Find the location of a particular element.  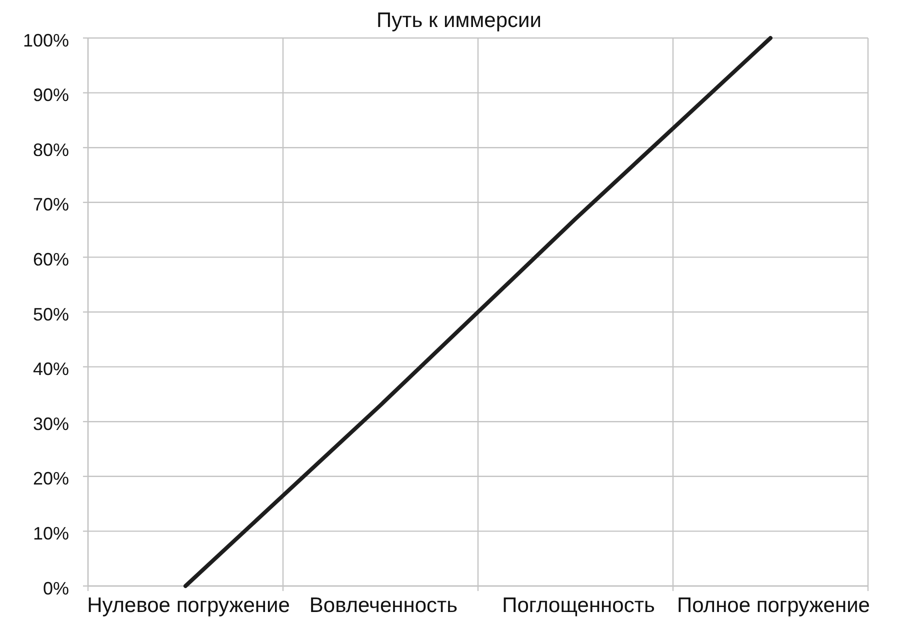

chart-title: Путь к иммерсии is located at coordinates (459, 20).